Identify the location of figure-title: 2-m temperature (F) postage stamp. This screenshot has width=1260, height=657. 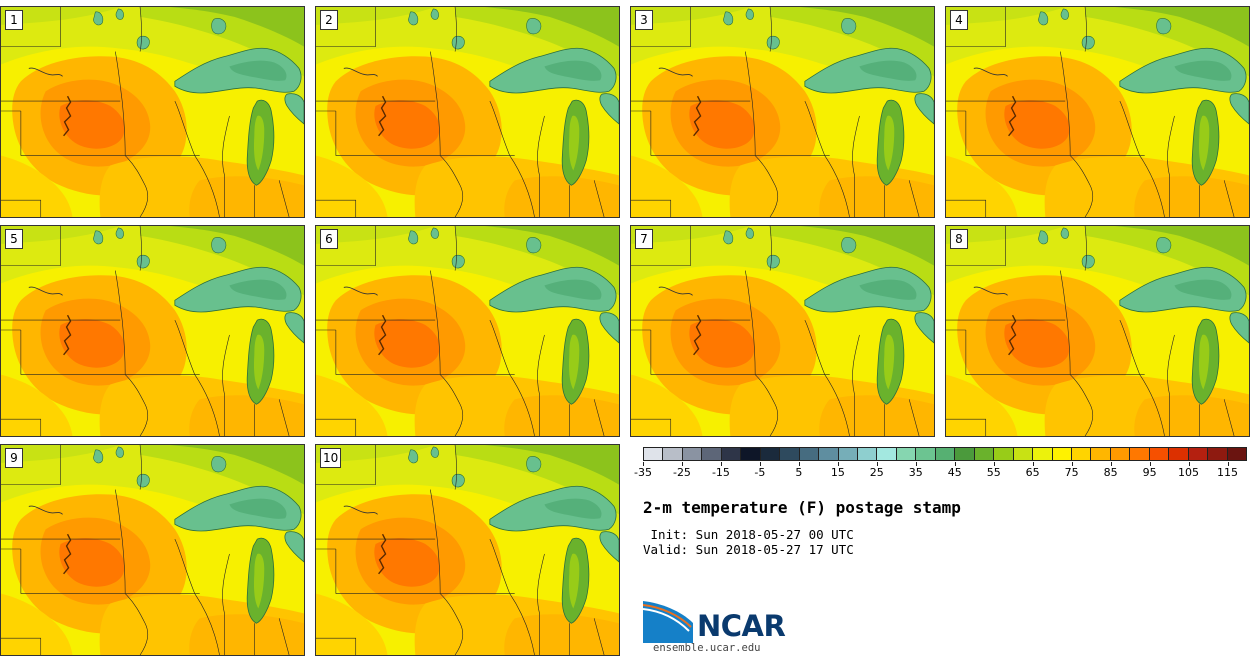
(802, 507).